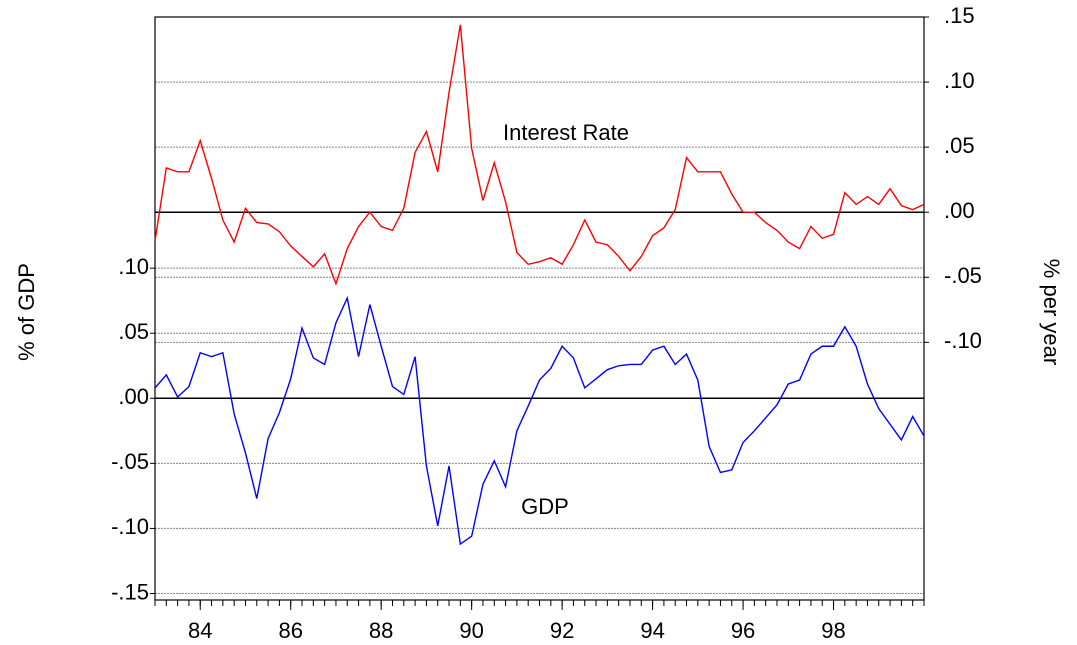  Describe the element at coordinates (133, 396) in the screenshot. I see `y-tick-label: .00` at that location.